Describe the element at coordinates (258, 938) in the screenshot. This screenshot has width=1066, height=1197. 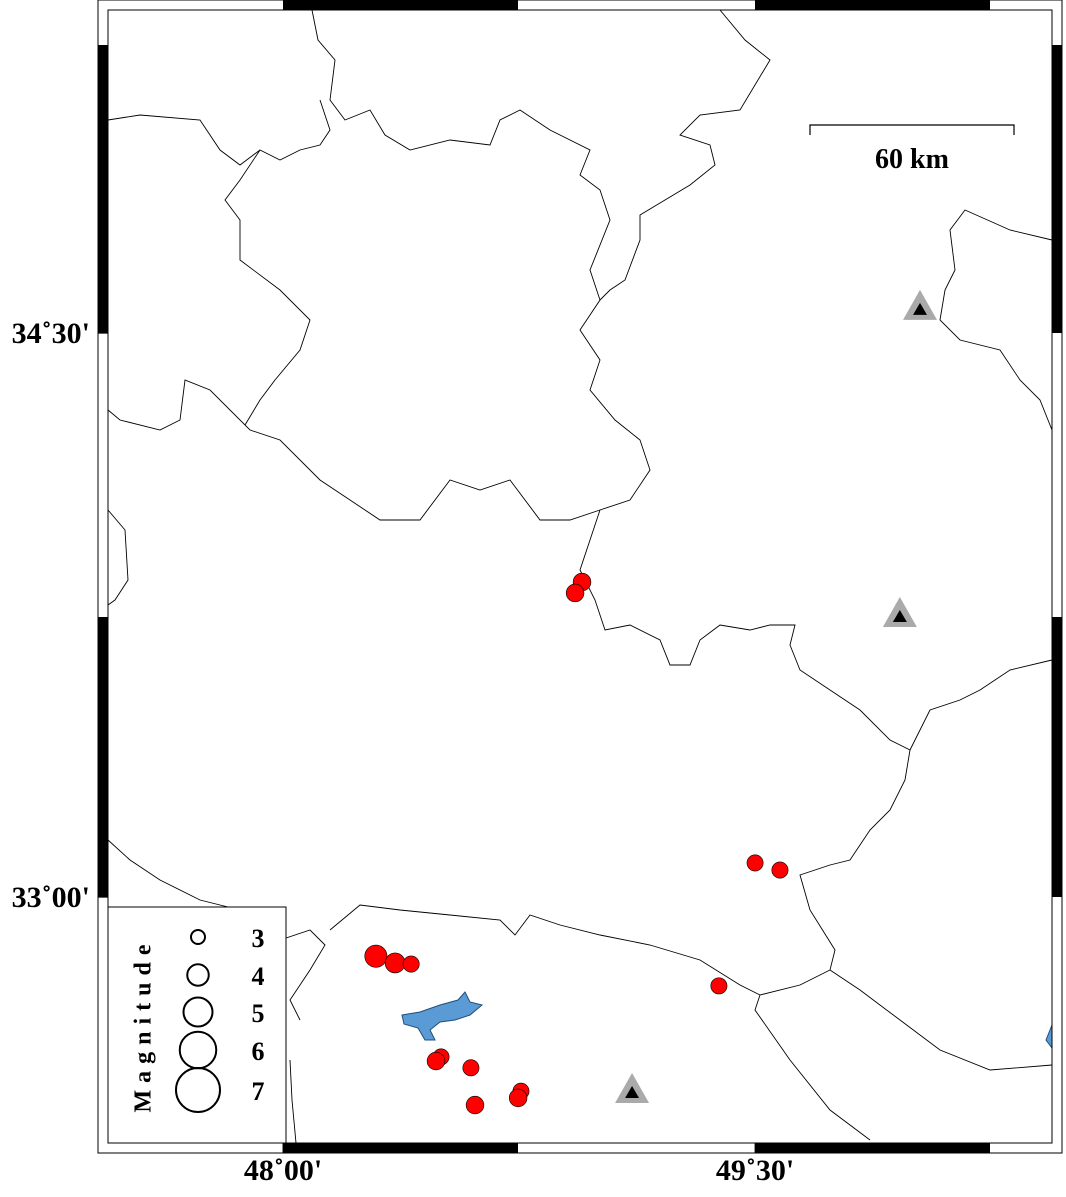
I see `legend-label: 3` at that location.